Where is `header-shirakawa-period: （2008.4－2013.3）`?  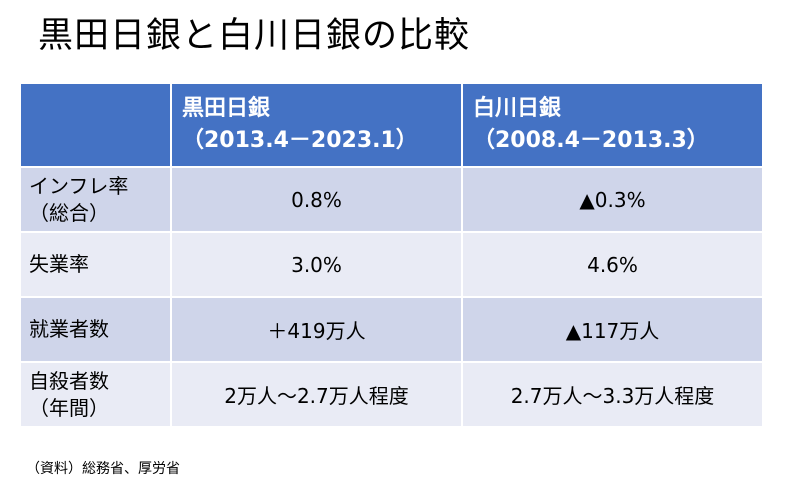 header-shirakawa-period: （2008.4－2013.3） is located at coordinates (591, 140).